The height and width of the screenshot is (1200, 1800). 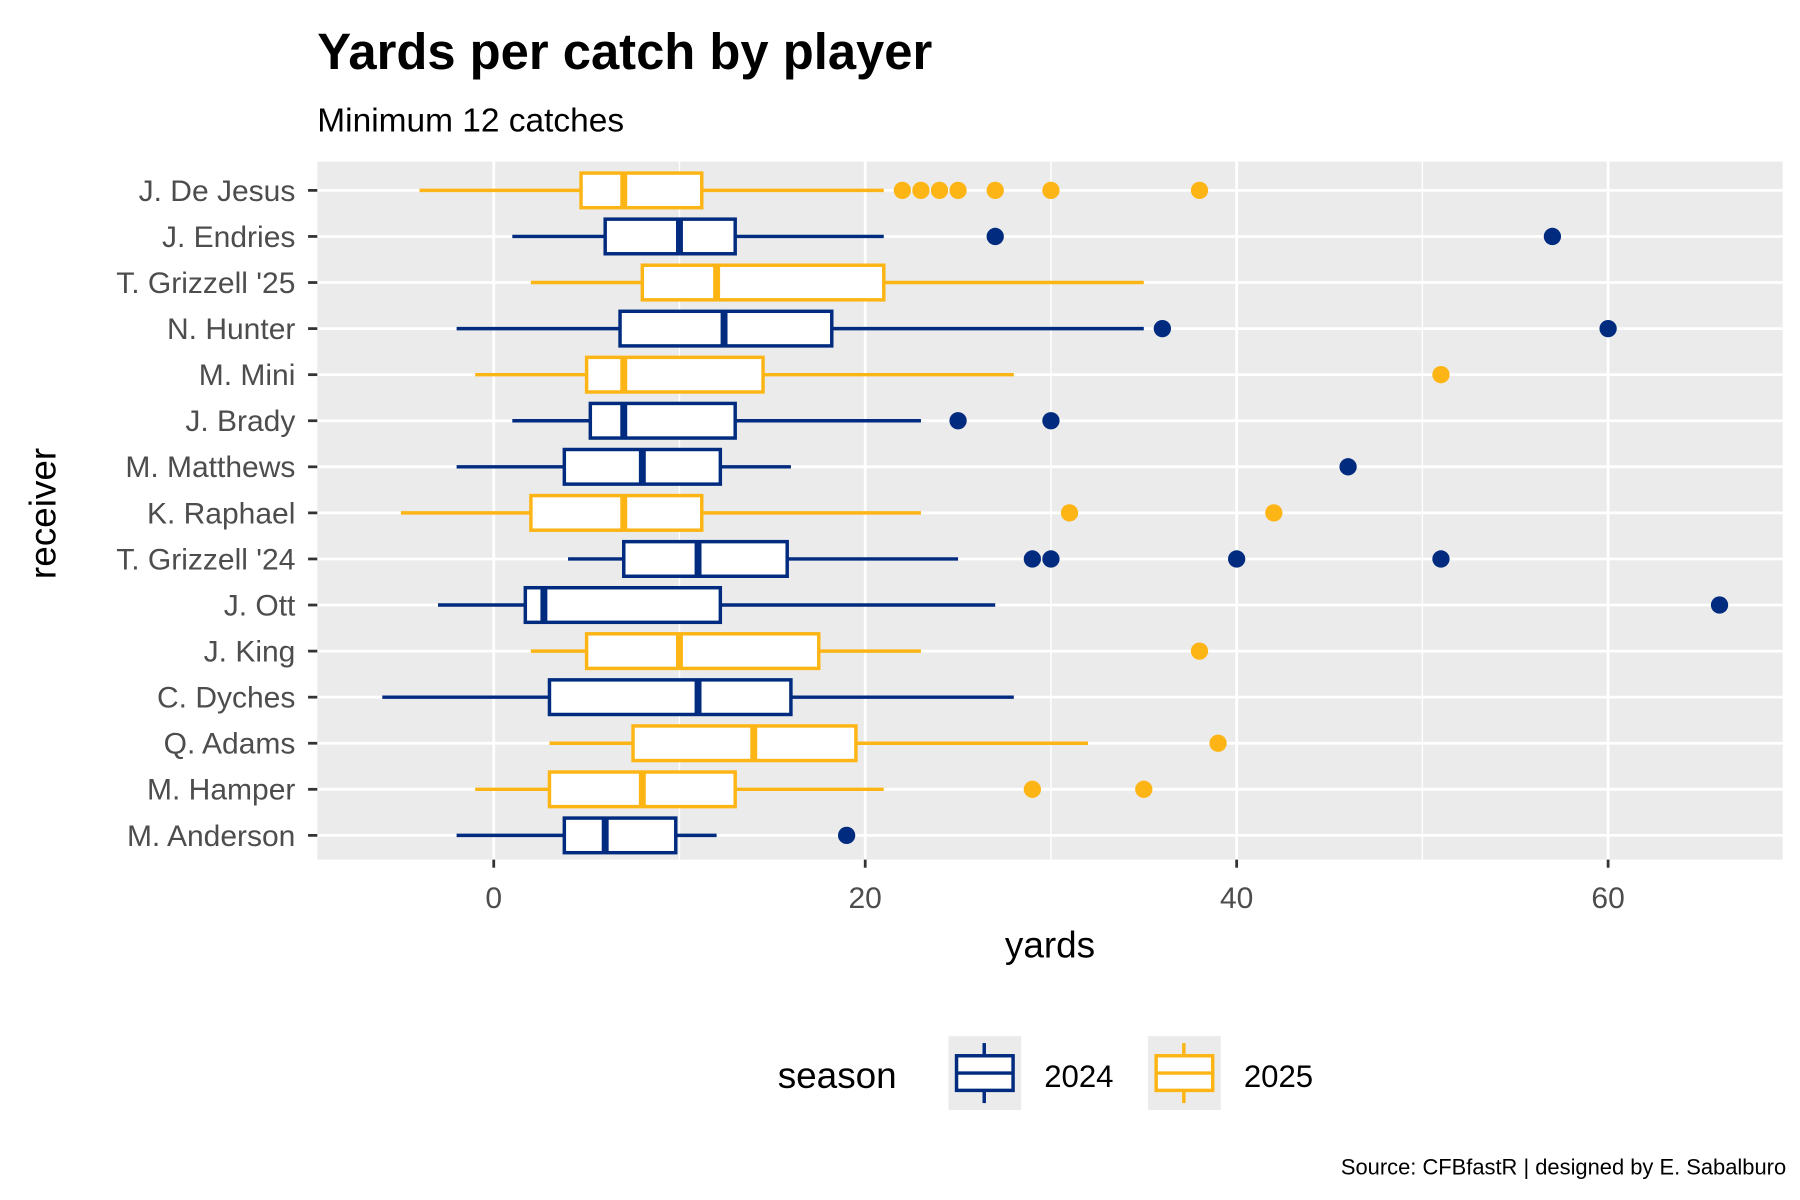 I want to click on box-n-hunter, so click(x=1036, y=328).